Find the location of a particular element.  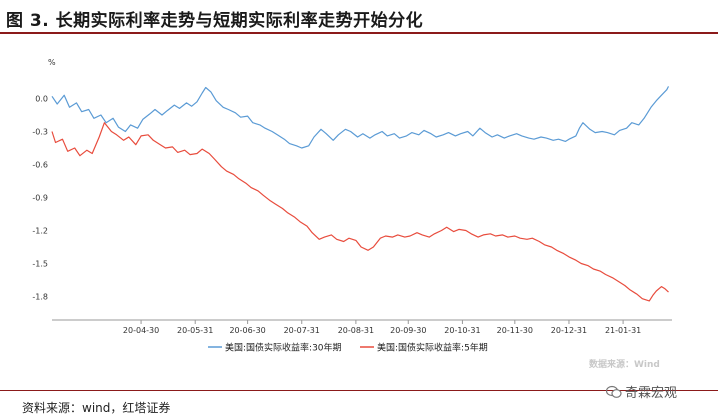

brand-badge: 奇霖宏观 is located at coordinates (641, 391).